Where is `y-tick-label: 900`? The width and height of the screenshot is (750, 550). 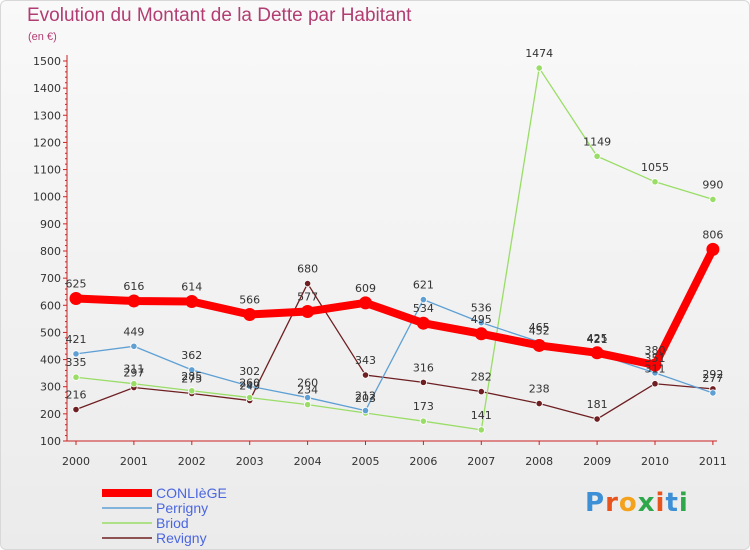
y-tick-label: 900 is located at coordinates (50, 224).